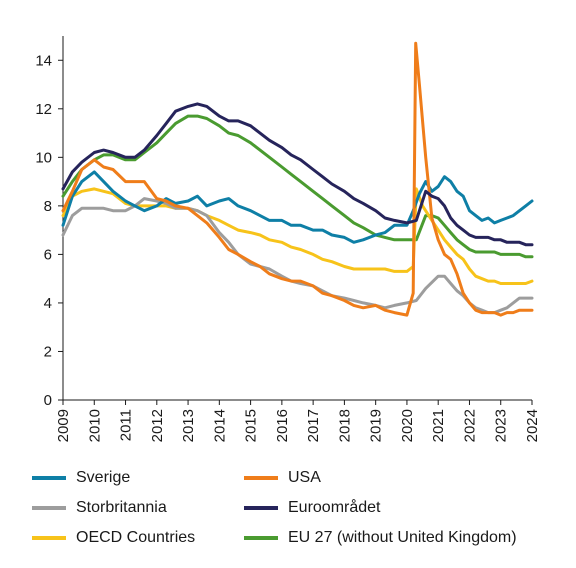  Describe the element at coordinates (376, 425) in the screenshot. I see `x-tick-label: 2019` at that location.